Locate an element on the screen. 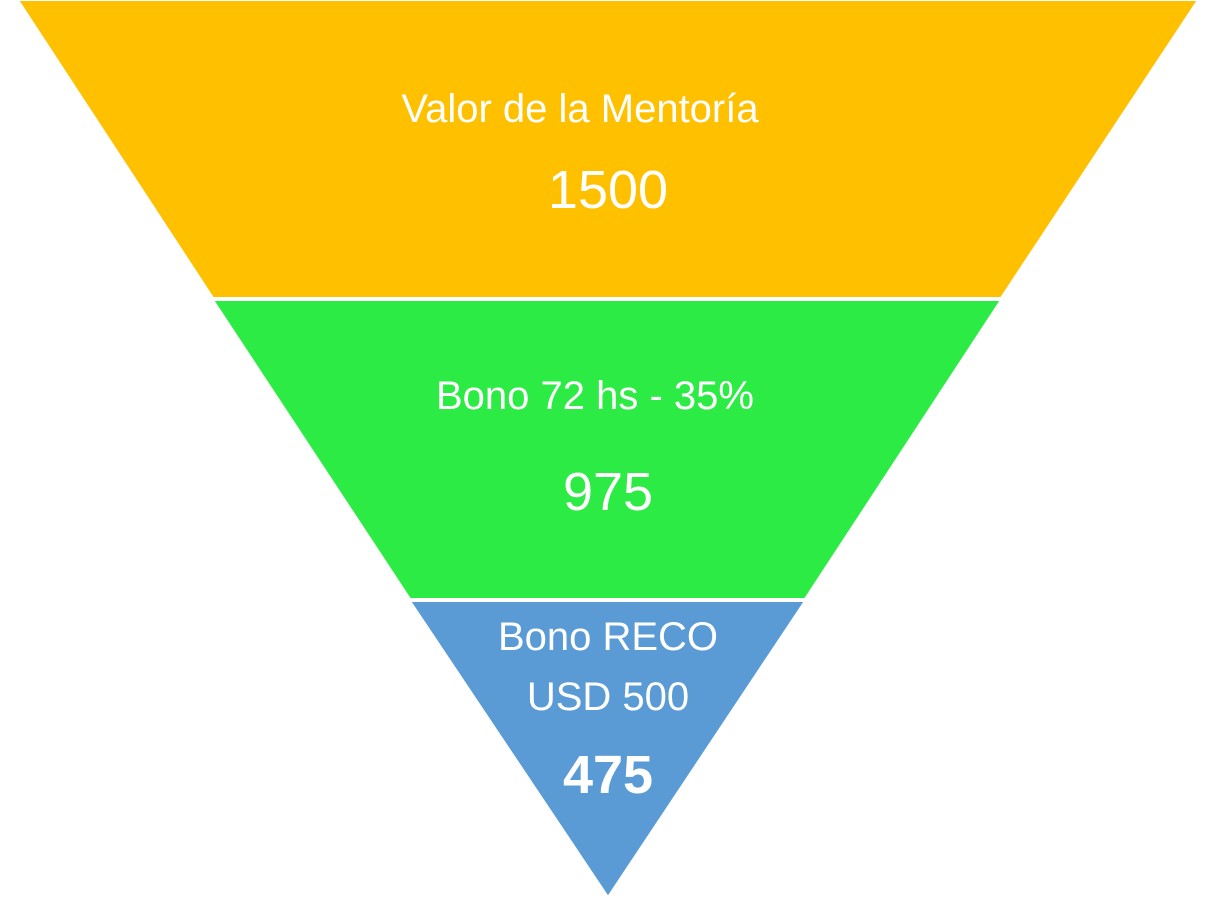 Image resolution: width=1216 pixels, height=899 pixels. stage-middle-value: 975 is located at coordinates (608, 492).